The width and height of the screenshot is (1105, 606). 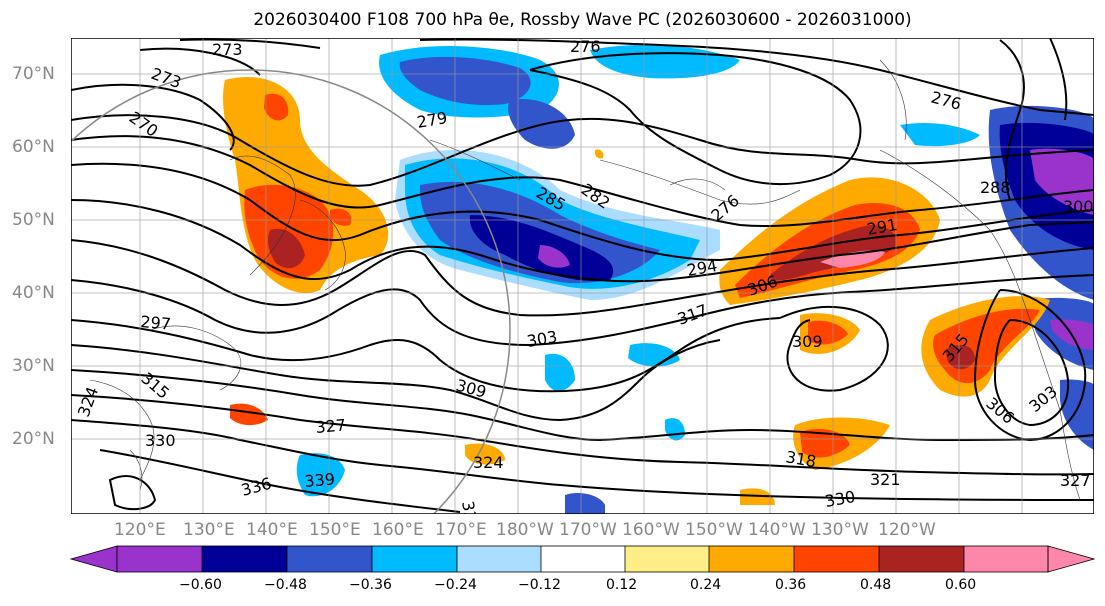 What do you see at coordinates (1071, 559) in the screenshot?
I see `colorbar-extend-high` at bounding box center [1071, 559].